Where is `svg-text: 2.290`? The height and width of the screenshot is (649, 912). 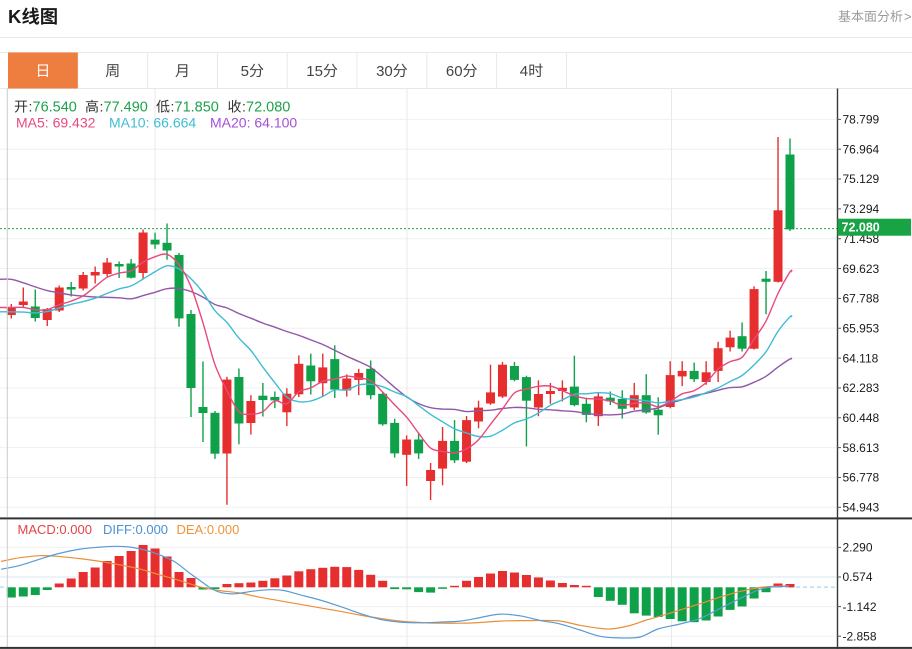 svg-text: 2.290 is located at coordinates (858, 548).